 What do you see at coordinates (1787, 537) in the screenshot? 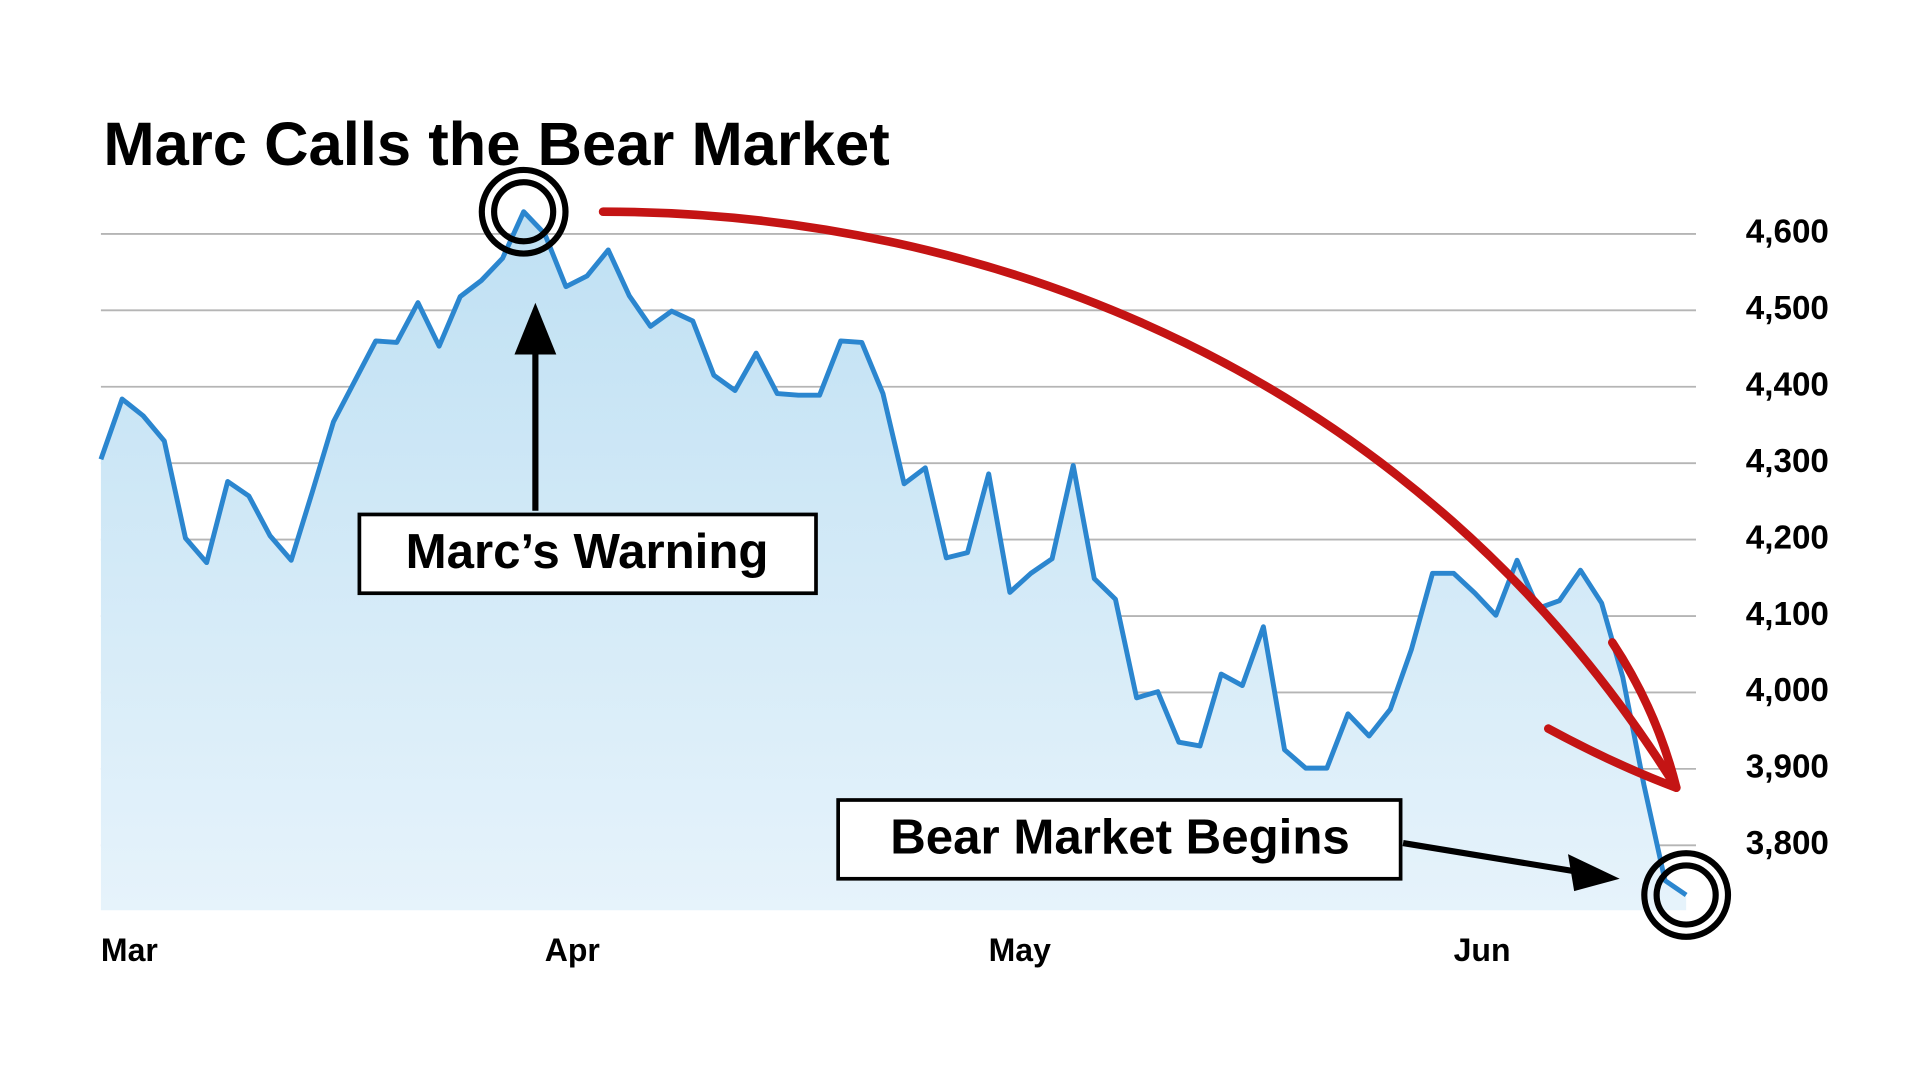
I see `y-tick-label: 4,200` at bounding box center [1787, 537].